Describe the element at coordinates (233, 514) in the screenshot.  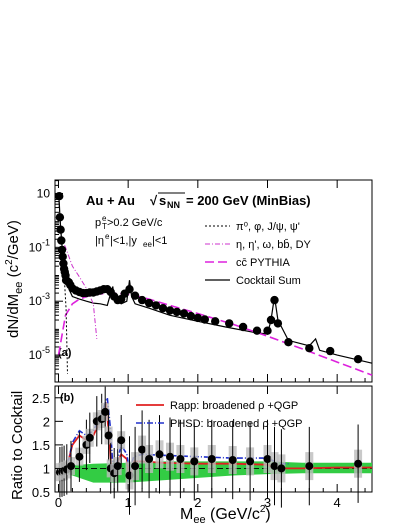
I see `xlabel-unit: (GeV/c` at that location.